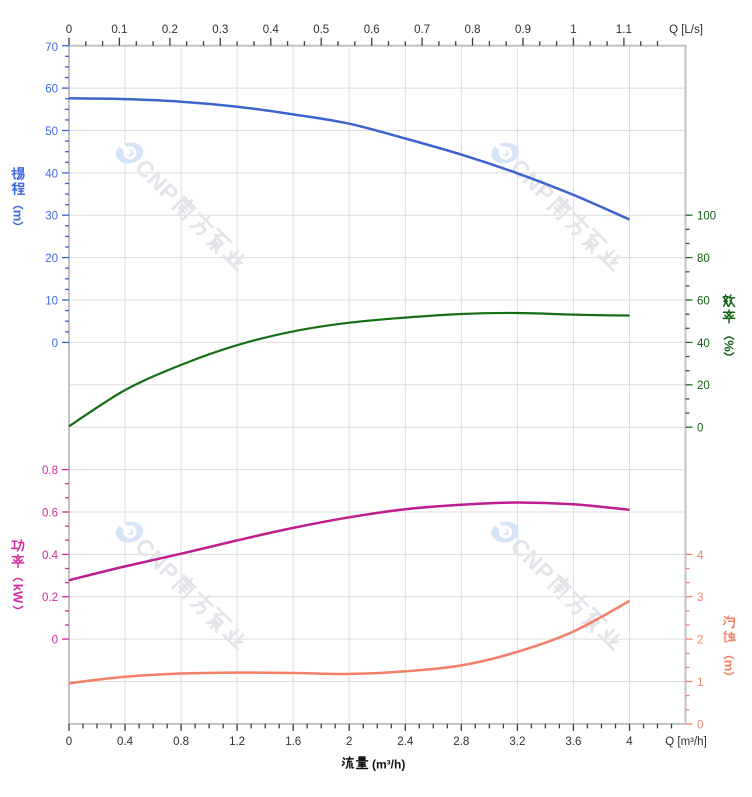 The height and width of the screenshot is (797, 752). I want to click on svg-text: kW, so click(18, 594).